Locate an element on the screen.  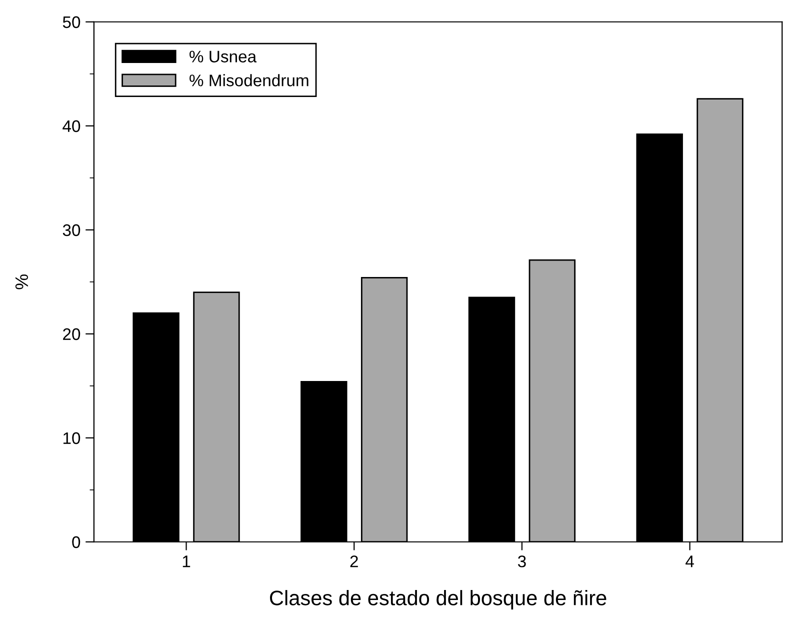
x-tick-label: 2 is located at coordinates (354, 562).